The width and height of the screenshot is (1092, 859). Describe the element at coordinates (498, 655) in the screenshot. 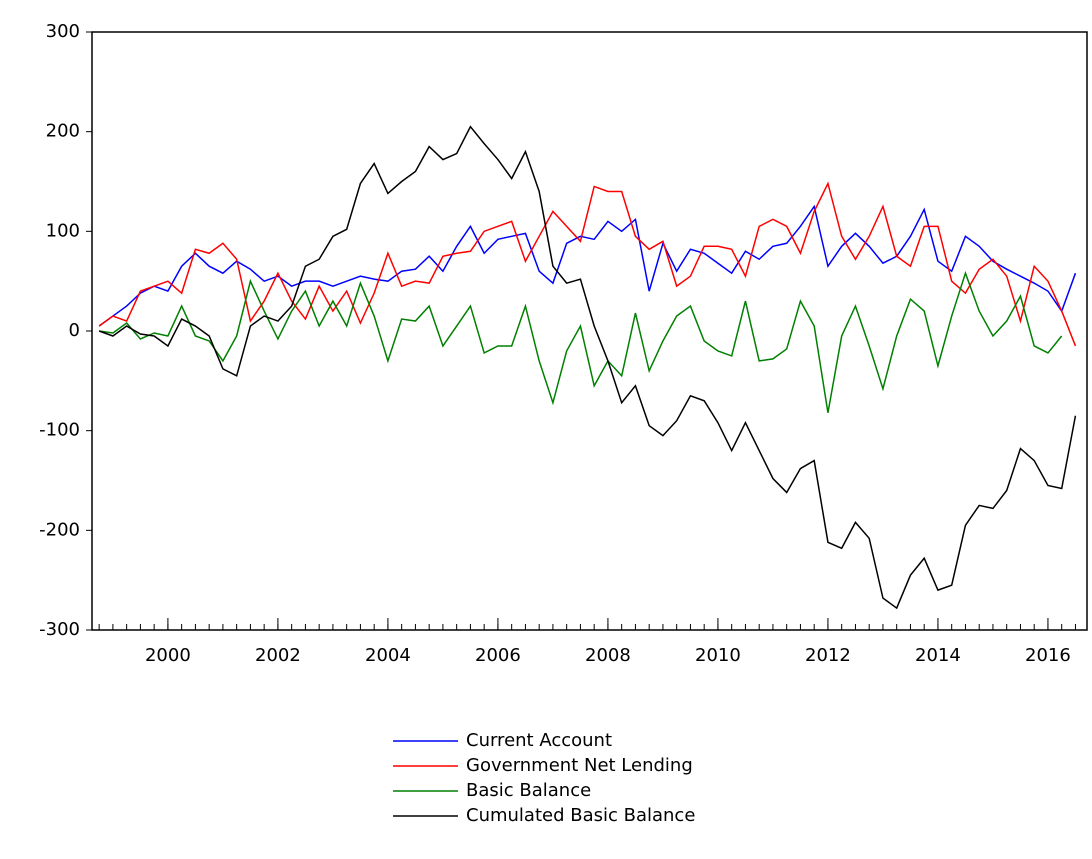

I see `x-tick-label: 2006` at that location.